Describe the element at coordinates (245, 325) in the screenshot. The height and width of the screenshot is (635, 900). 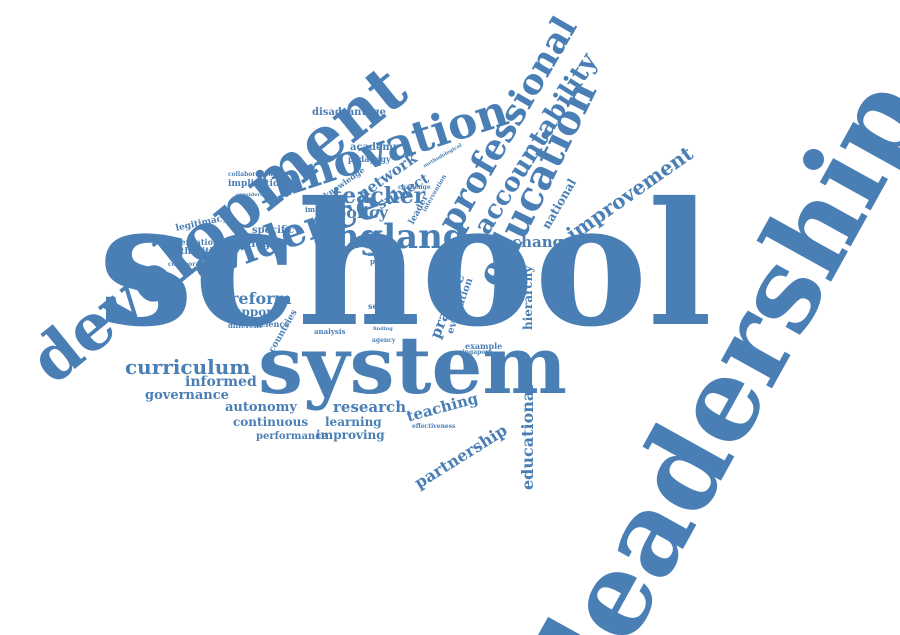
I see `word-different: different` at that location.